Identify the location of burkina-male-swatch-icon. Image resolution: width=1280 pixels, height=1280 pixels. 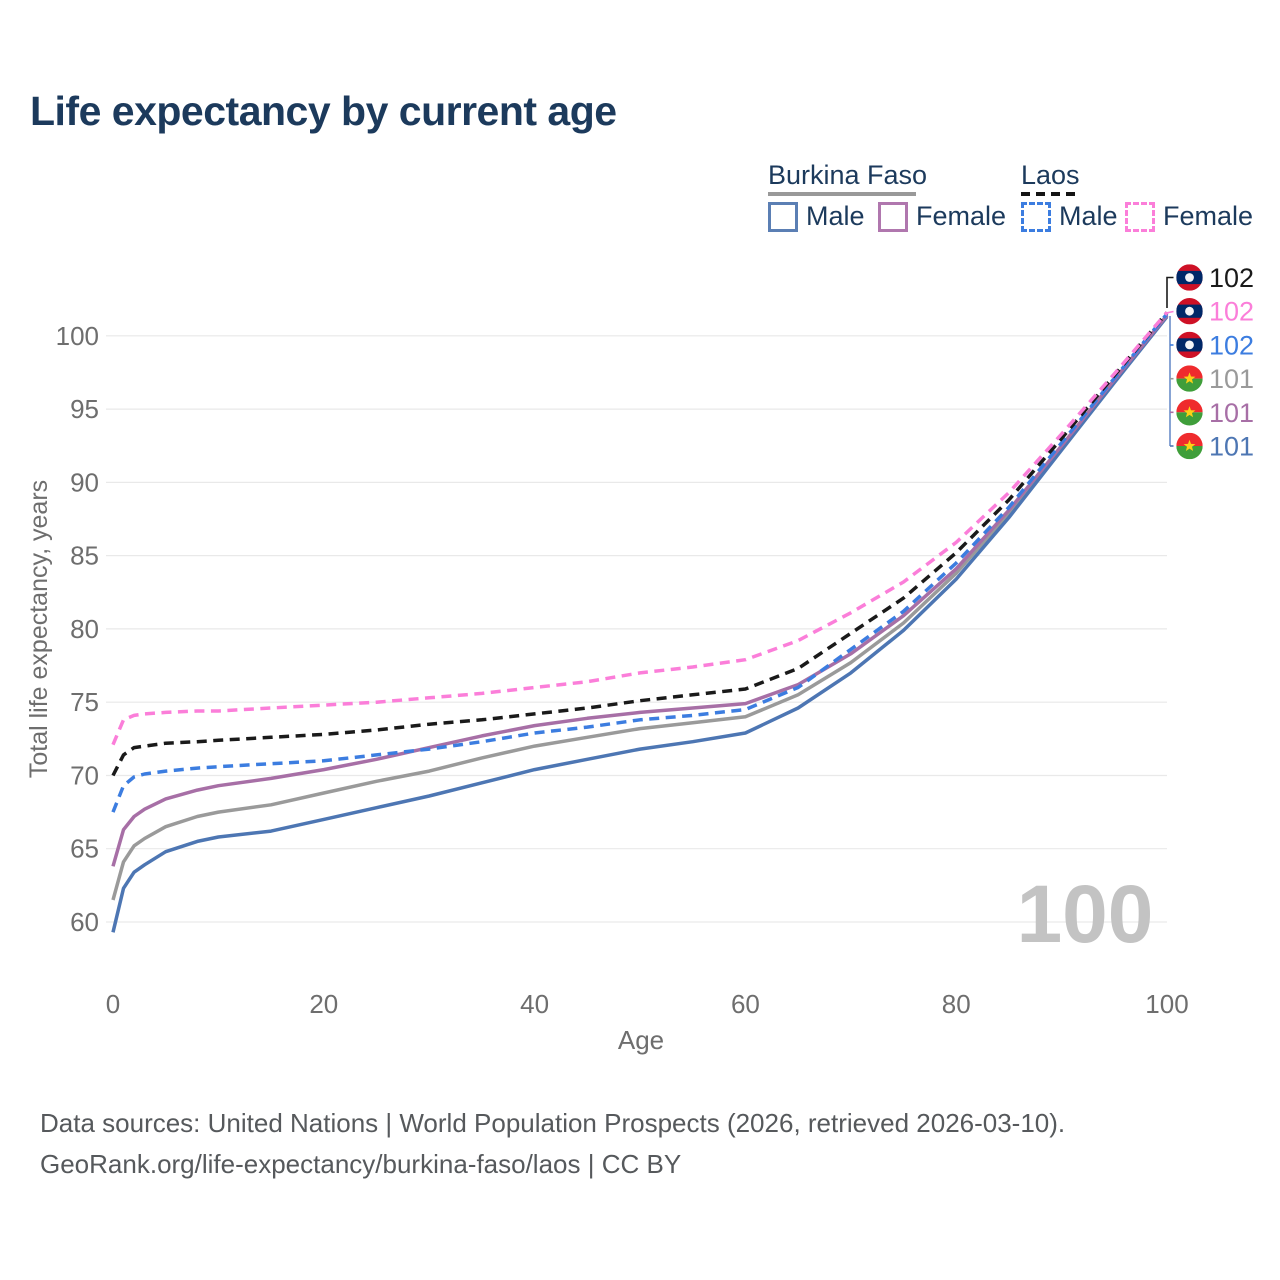
(783, 216).